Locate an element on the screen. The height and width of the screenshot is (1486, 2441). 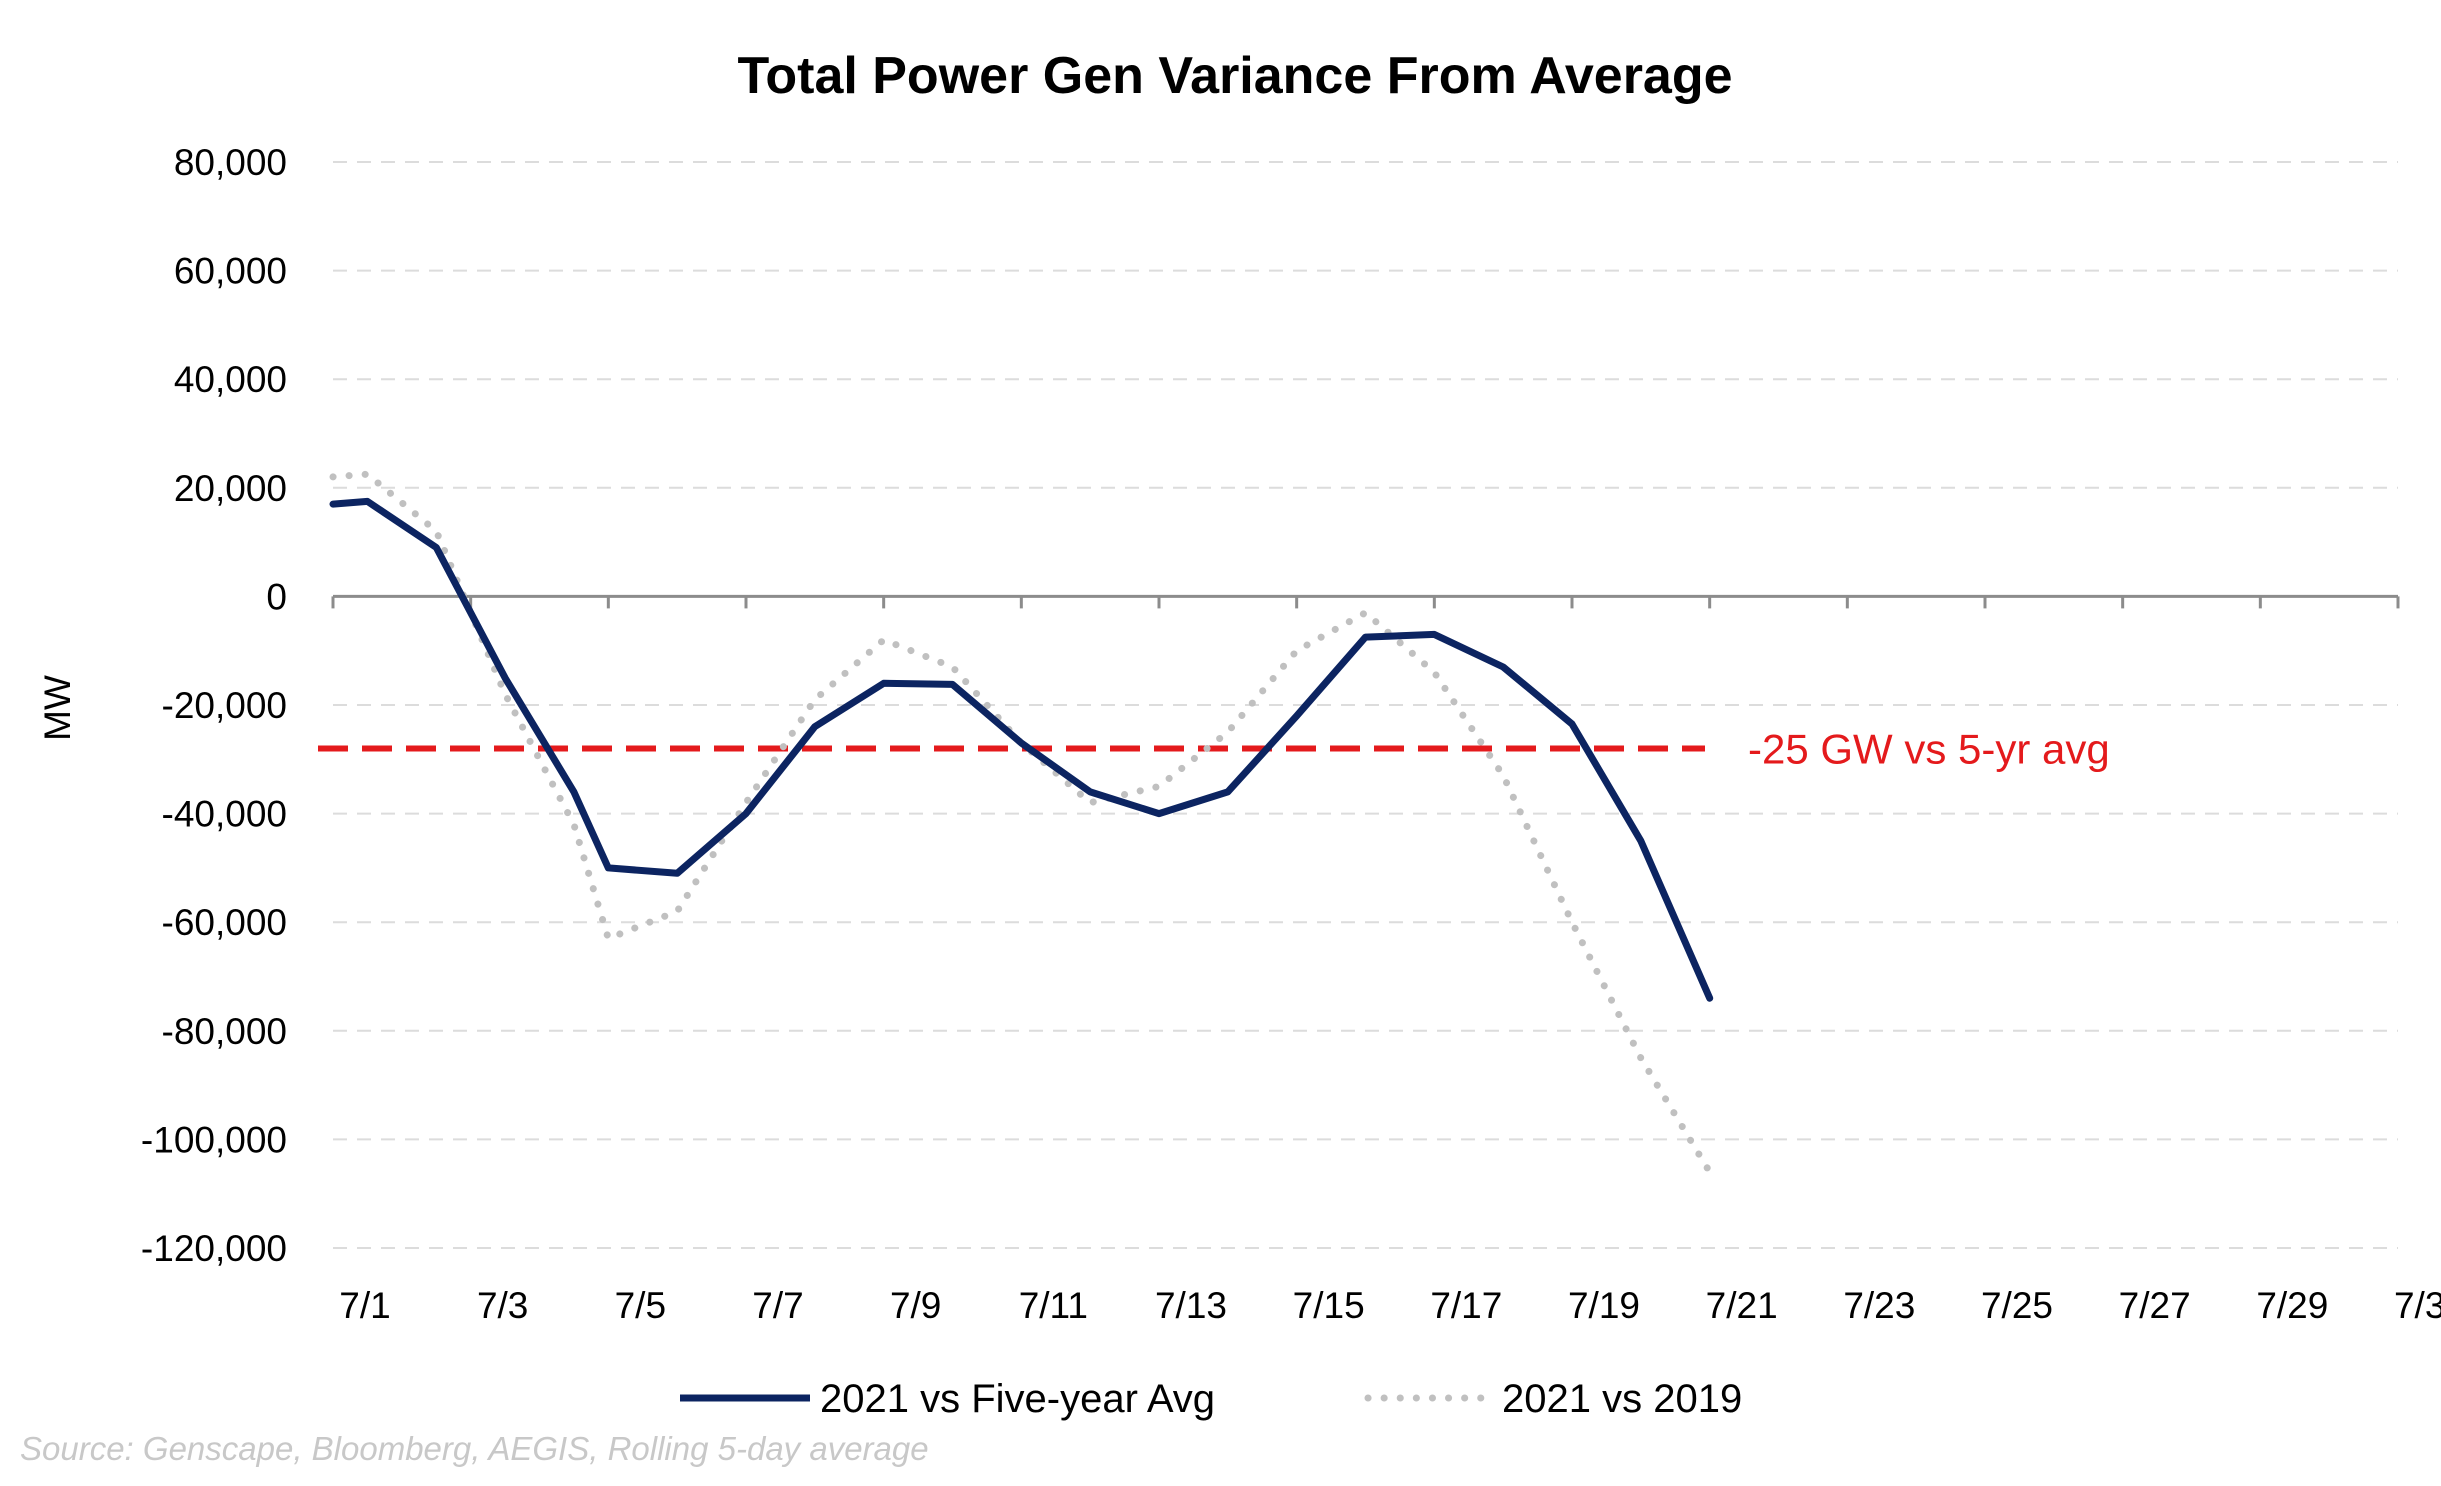
reference-line-group: -25 GW vs 5-yr avg is located at coordinates (1214, 748).